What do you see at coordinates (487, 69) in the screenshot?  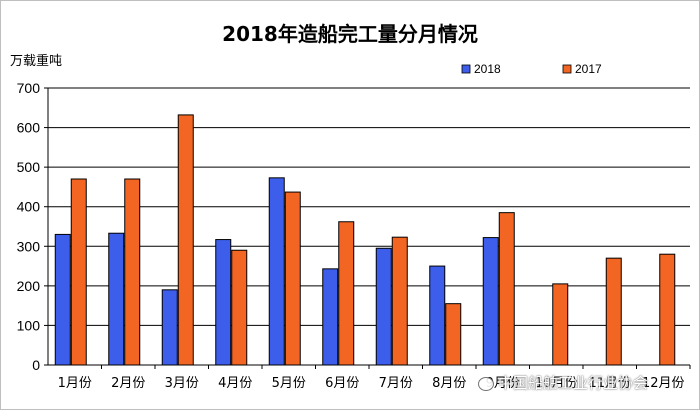 I see `legend-label-2018: 2018` at bounding box center [487, 69].